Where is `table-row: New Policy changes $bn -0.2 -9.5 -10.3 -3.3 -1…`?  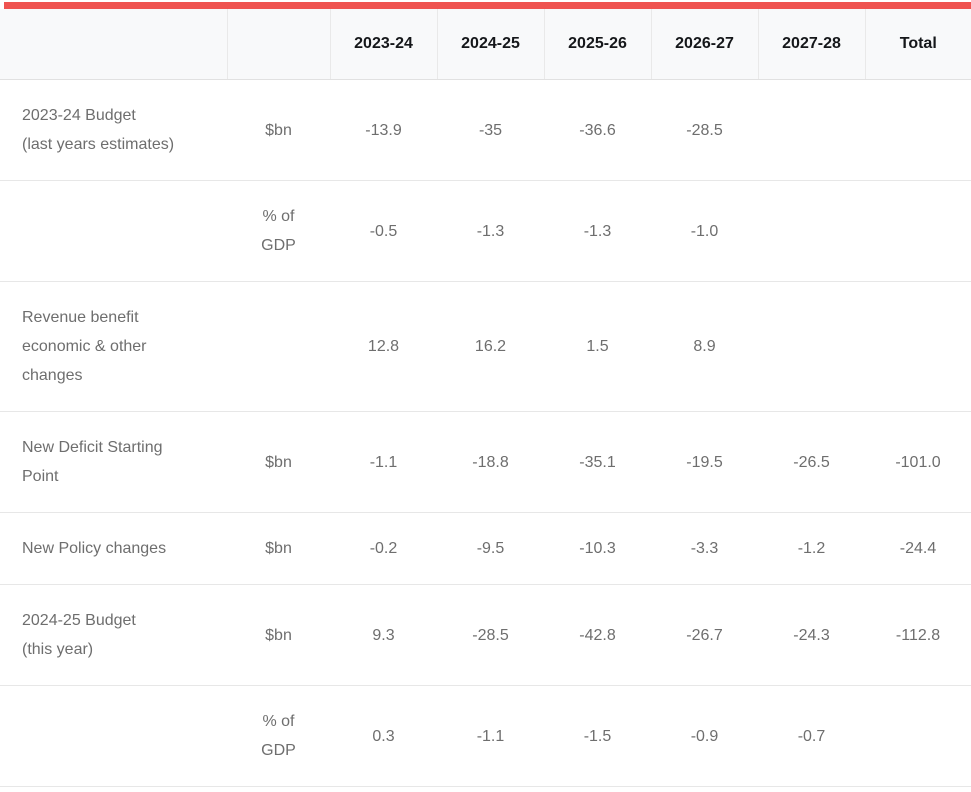 table-row: New Policy changes $bn -0.2 -9.5 -10.3 -3.3 -1… is located at coordinates (485, 548).